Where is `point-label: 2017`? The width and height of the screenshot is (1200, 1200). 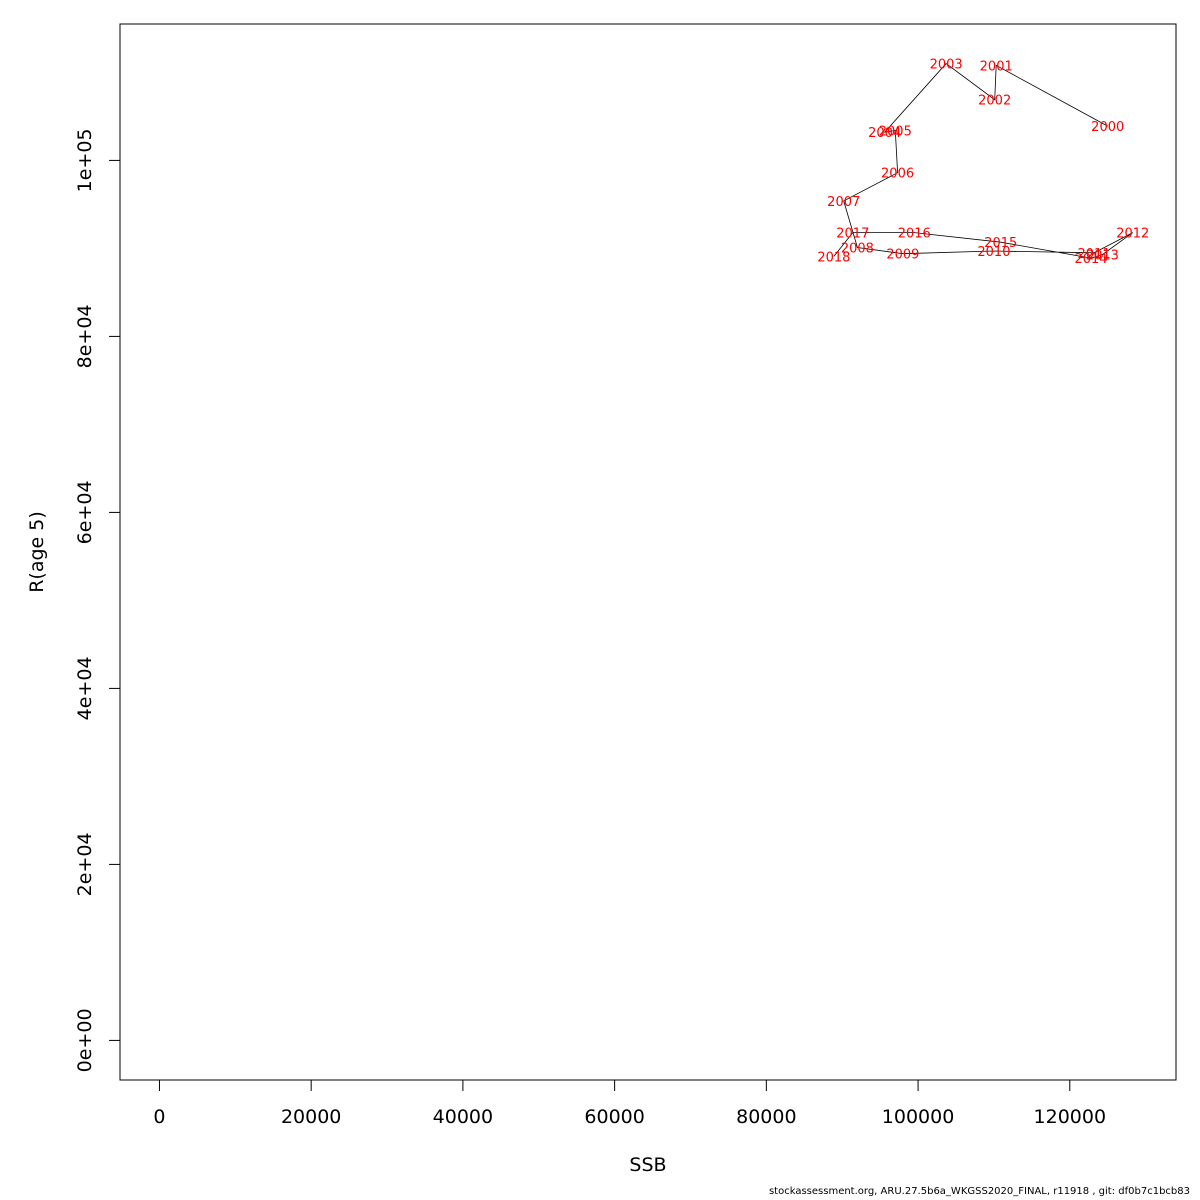 point-label: 2017 is located at coordinates (852, 234).